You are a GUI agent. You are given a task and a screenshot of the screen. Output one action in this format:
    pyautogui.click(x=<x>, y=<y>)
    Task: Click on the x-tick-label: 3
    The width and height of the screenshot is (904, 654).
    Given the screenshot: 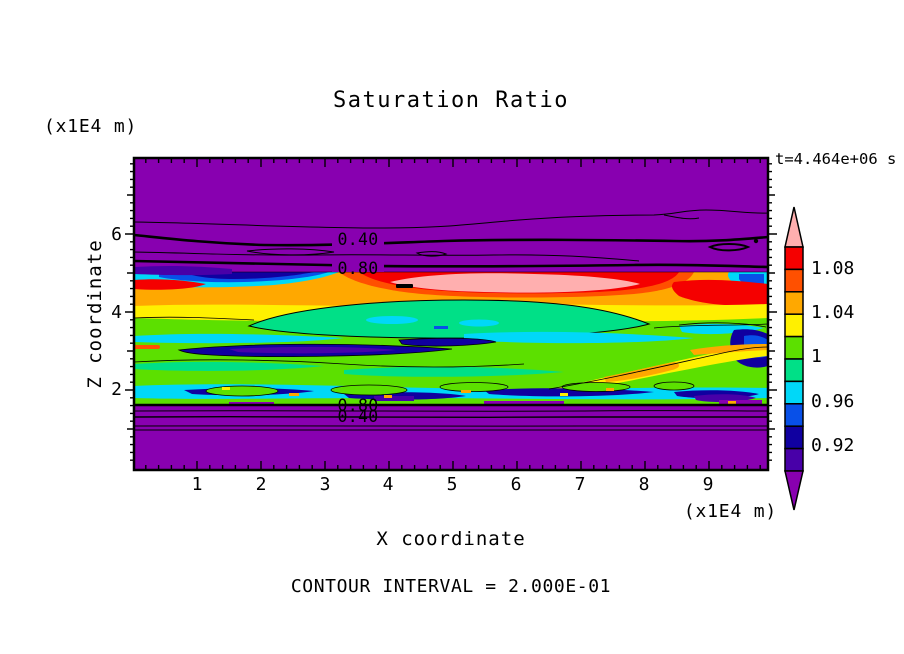 What is the action you would take?
    pyautogui.click(x=325, y=484)
    